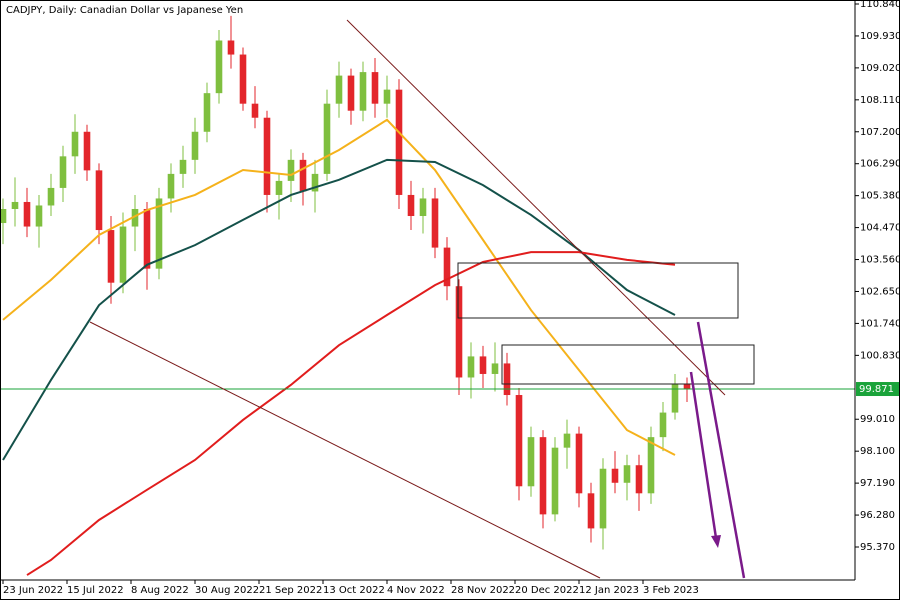 This screenshot has width=900, height=600. Describe the element at coordinates (880, 260) in the screenshot. I see `y-tick-label: 103.560` at that location.